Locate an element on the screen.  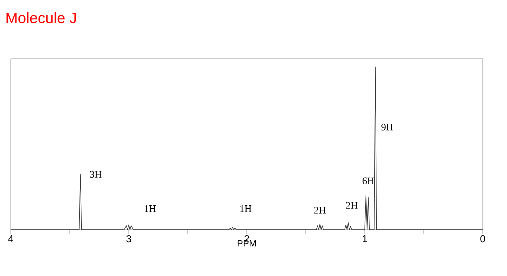
chart-title: Molecule J is located at coordinates (41, 18).